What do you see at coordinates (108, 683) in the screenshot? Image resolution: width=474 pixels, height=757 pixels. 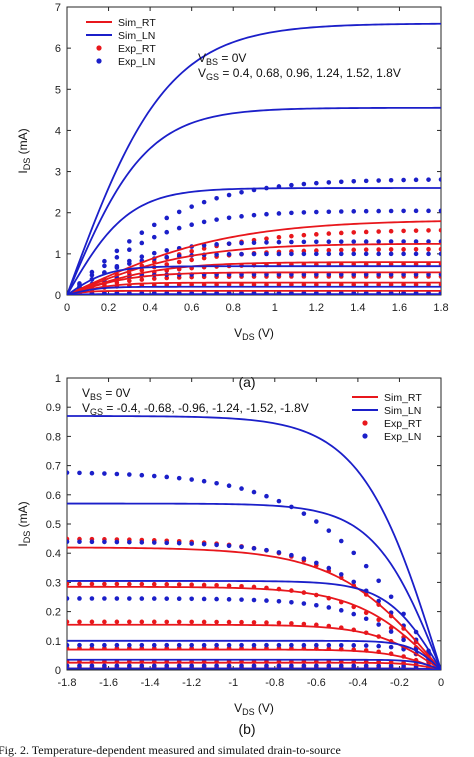 I see `x-tick-label: -1.6` at bounding box center [108, 683].